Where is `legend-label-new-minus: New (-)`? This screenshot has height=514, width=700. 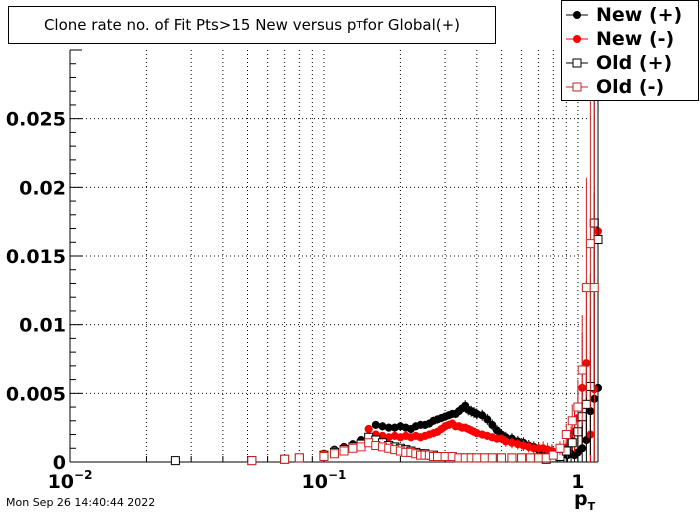
legend-label-new-minus: New (-) is located at coordinates (635, 39).